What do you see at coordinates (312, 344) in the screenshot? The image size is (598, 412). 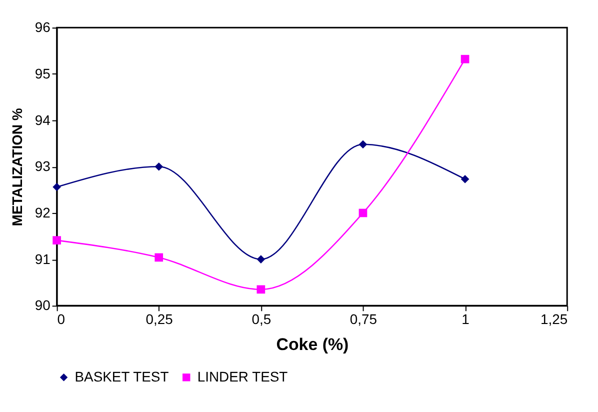 I see `x-axis-title: Coke (%)` at bounding box center [312, 344].